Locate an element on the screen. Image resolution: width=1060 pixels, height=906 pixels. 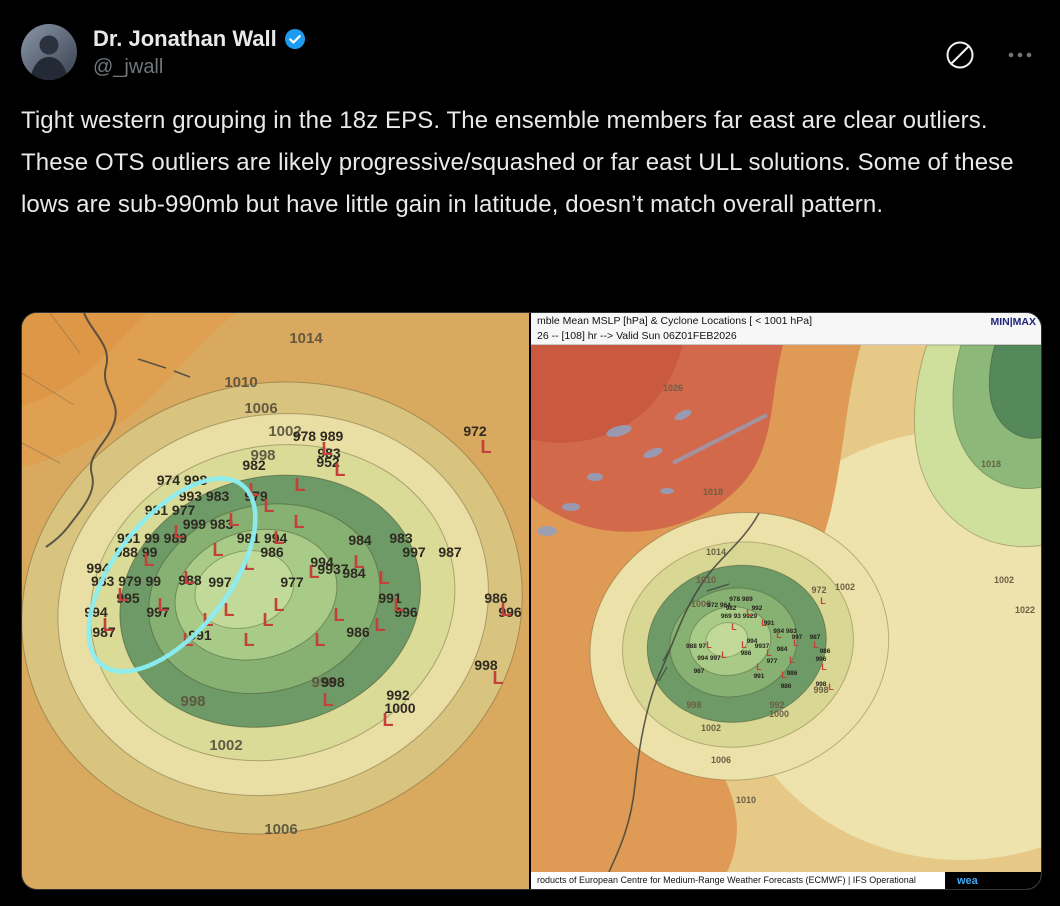
more-button is located at coordinates (1020, 56).